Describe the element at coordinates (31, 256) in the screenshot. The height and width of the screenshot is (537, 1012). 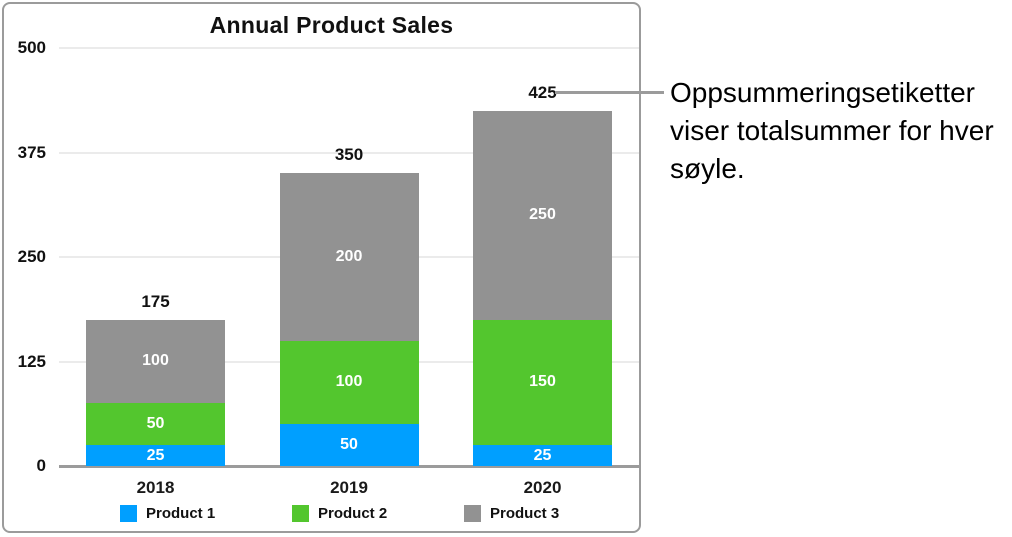
I see `y-axis-tick-label: 250` at that location.